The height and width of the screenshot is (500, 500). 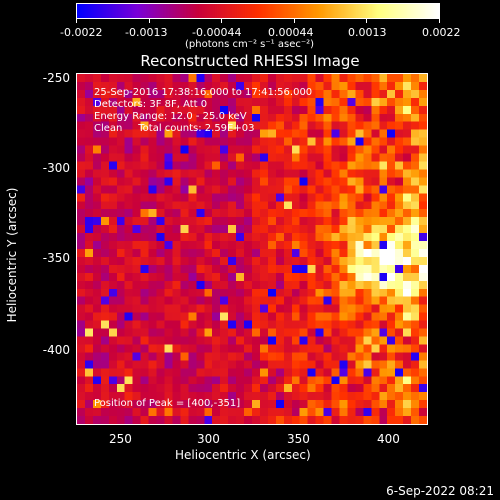 I want to click on colorbar-tick-label: -0.0022, so click(x=81, y=32).